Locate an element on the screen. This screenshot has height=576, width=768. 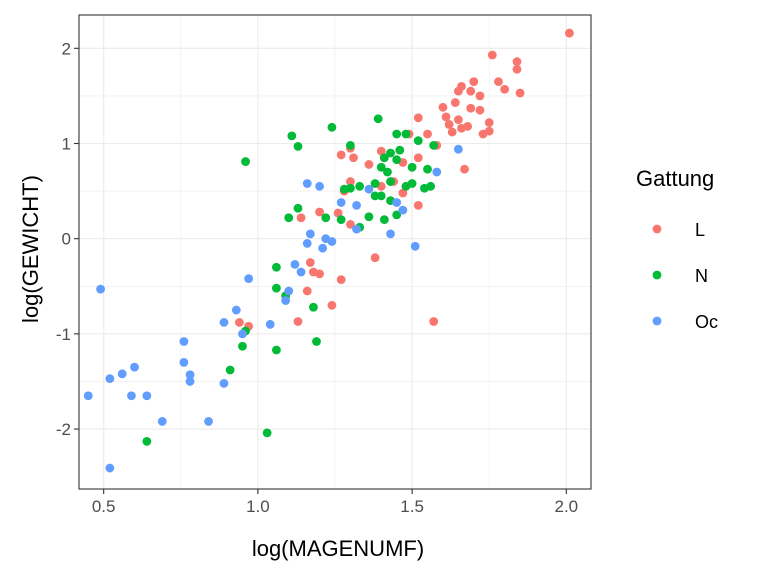
y-tick-label: 0 is located at coordinates (66, 239).